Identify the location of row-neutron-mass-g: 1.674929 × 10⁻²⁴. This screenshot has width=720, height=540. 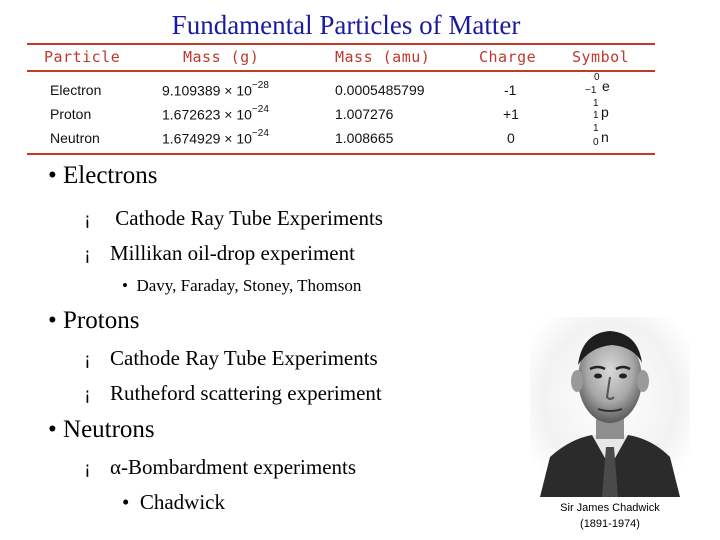
(215, 137).